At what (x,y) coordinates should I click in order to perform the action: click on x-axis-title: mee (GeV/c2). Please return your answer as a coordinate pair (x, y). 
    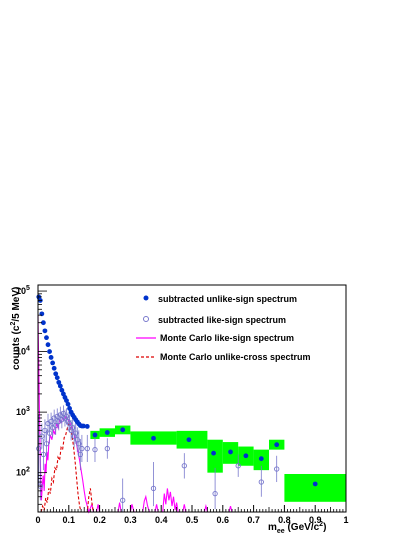
    Looking at the image, I should click on (297, 528).